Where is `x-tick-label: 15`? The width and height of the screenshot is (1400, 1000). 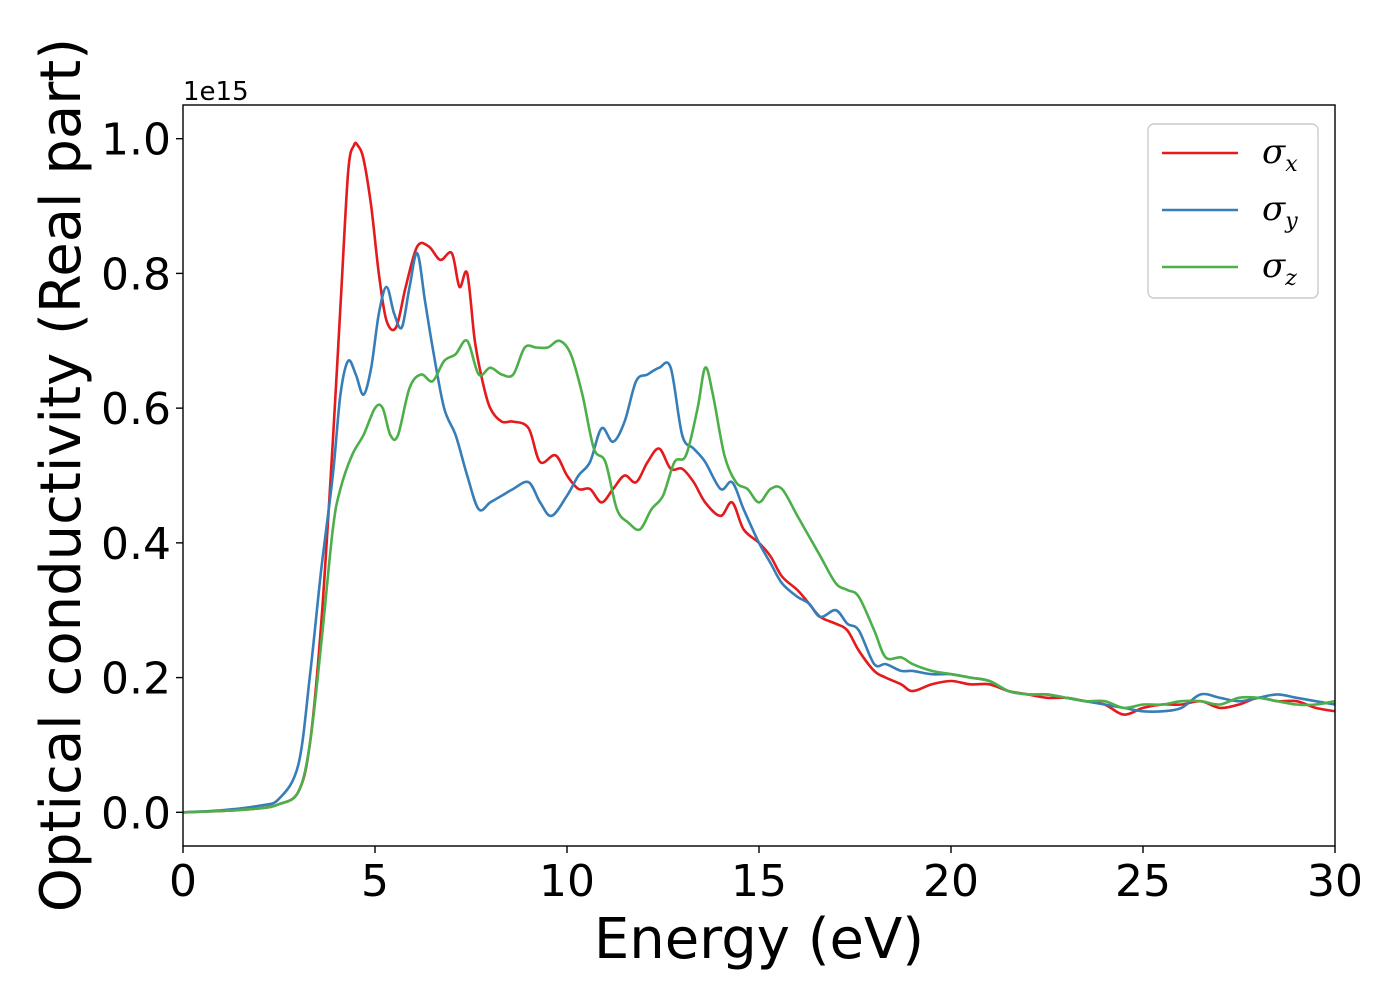
x-tick-label: 15 is located at coordinates (759, 881).